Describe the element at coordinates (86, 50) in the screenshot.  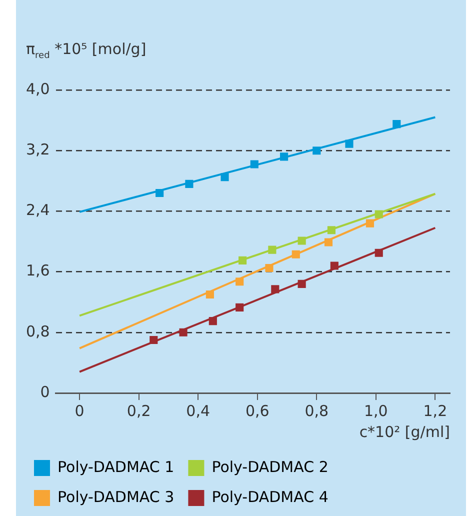
I see `y-axis-title: π$_{red}$ *10⁵ [mol/g]` at that location.